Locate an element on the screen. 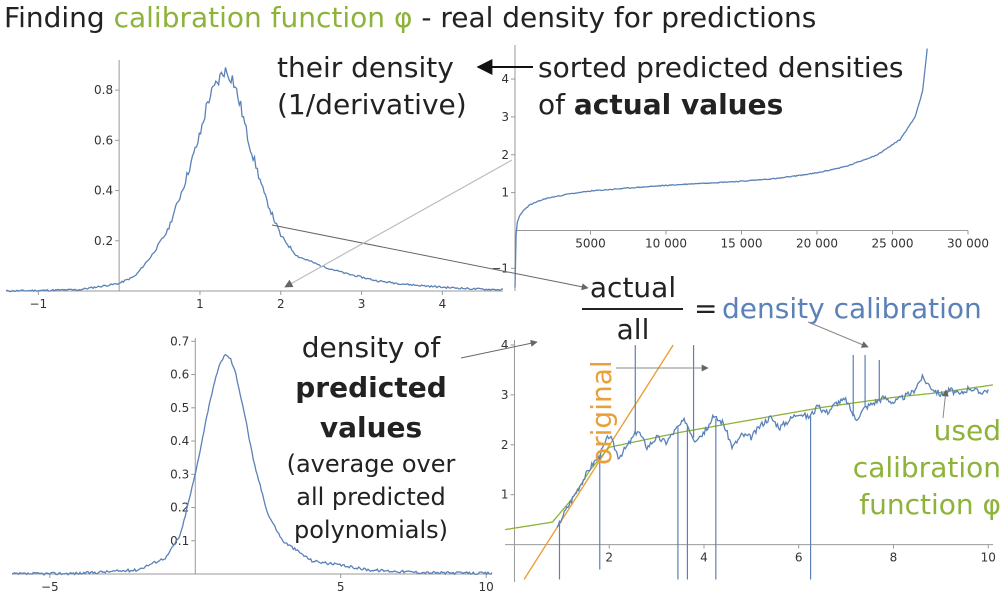  average-over-label: (average over is located at coordinates (371, 464).